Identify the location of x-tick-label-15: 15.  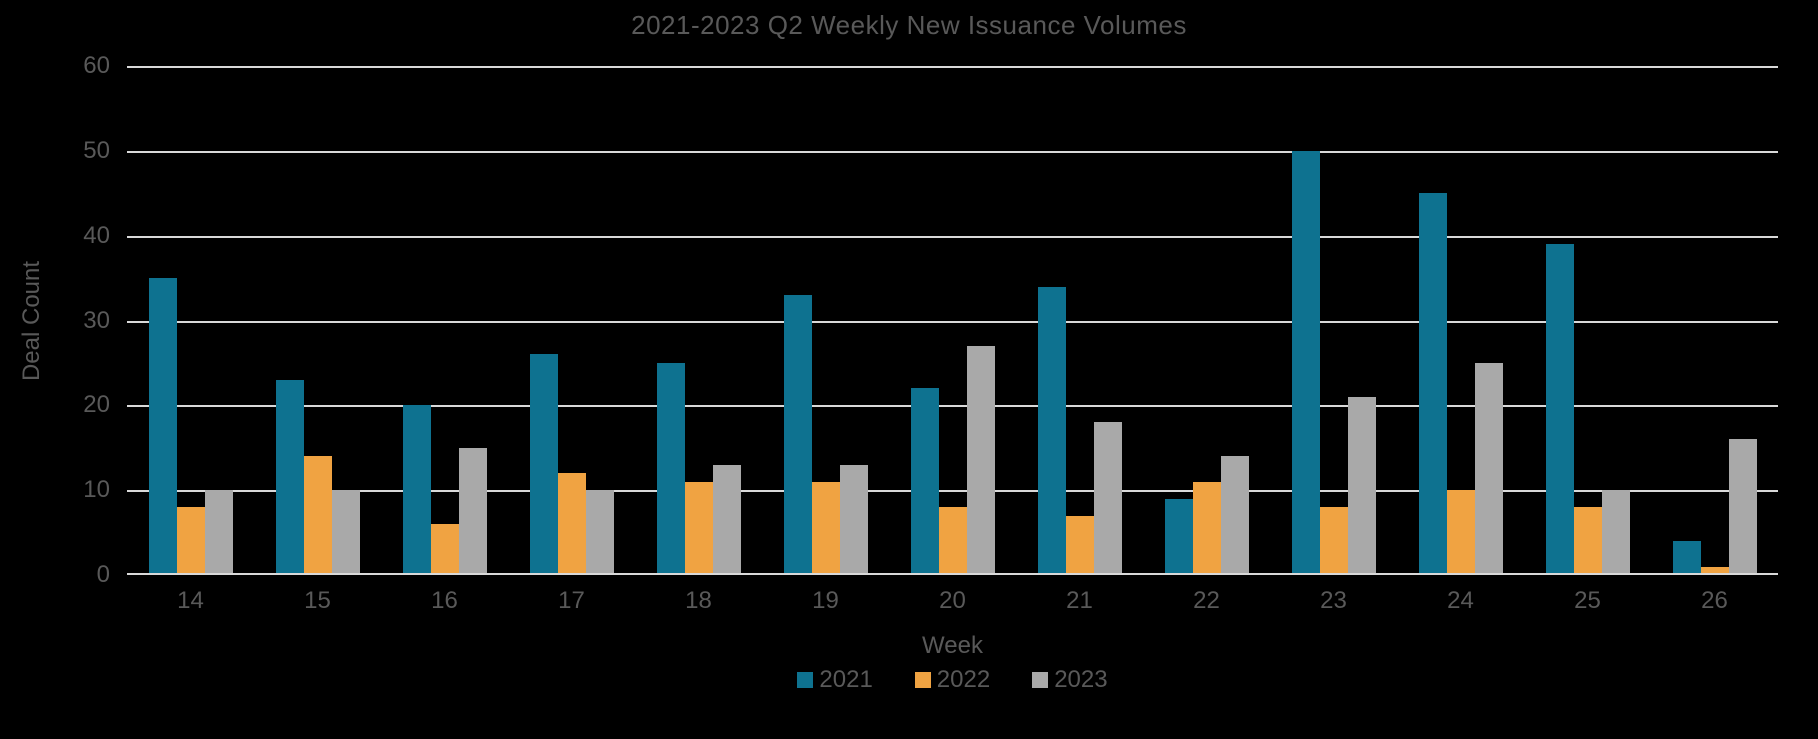
(317, 600).